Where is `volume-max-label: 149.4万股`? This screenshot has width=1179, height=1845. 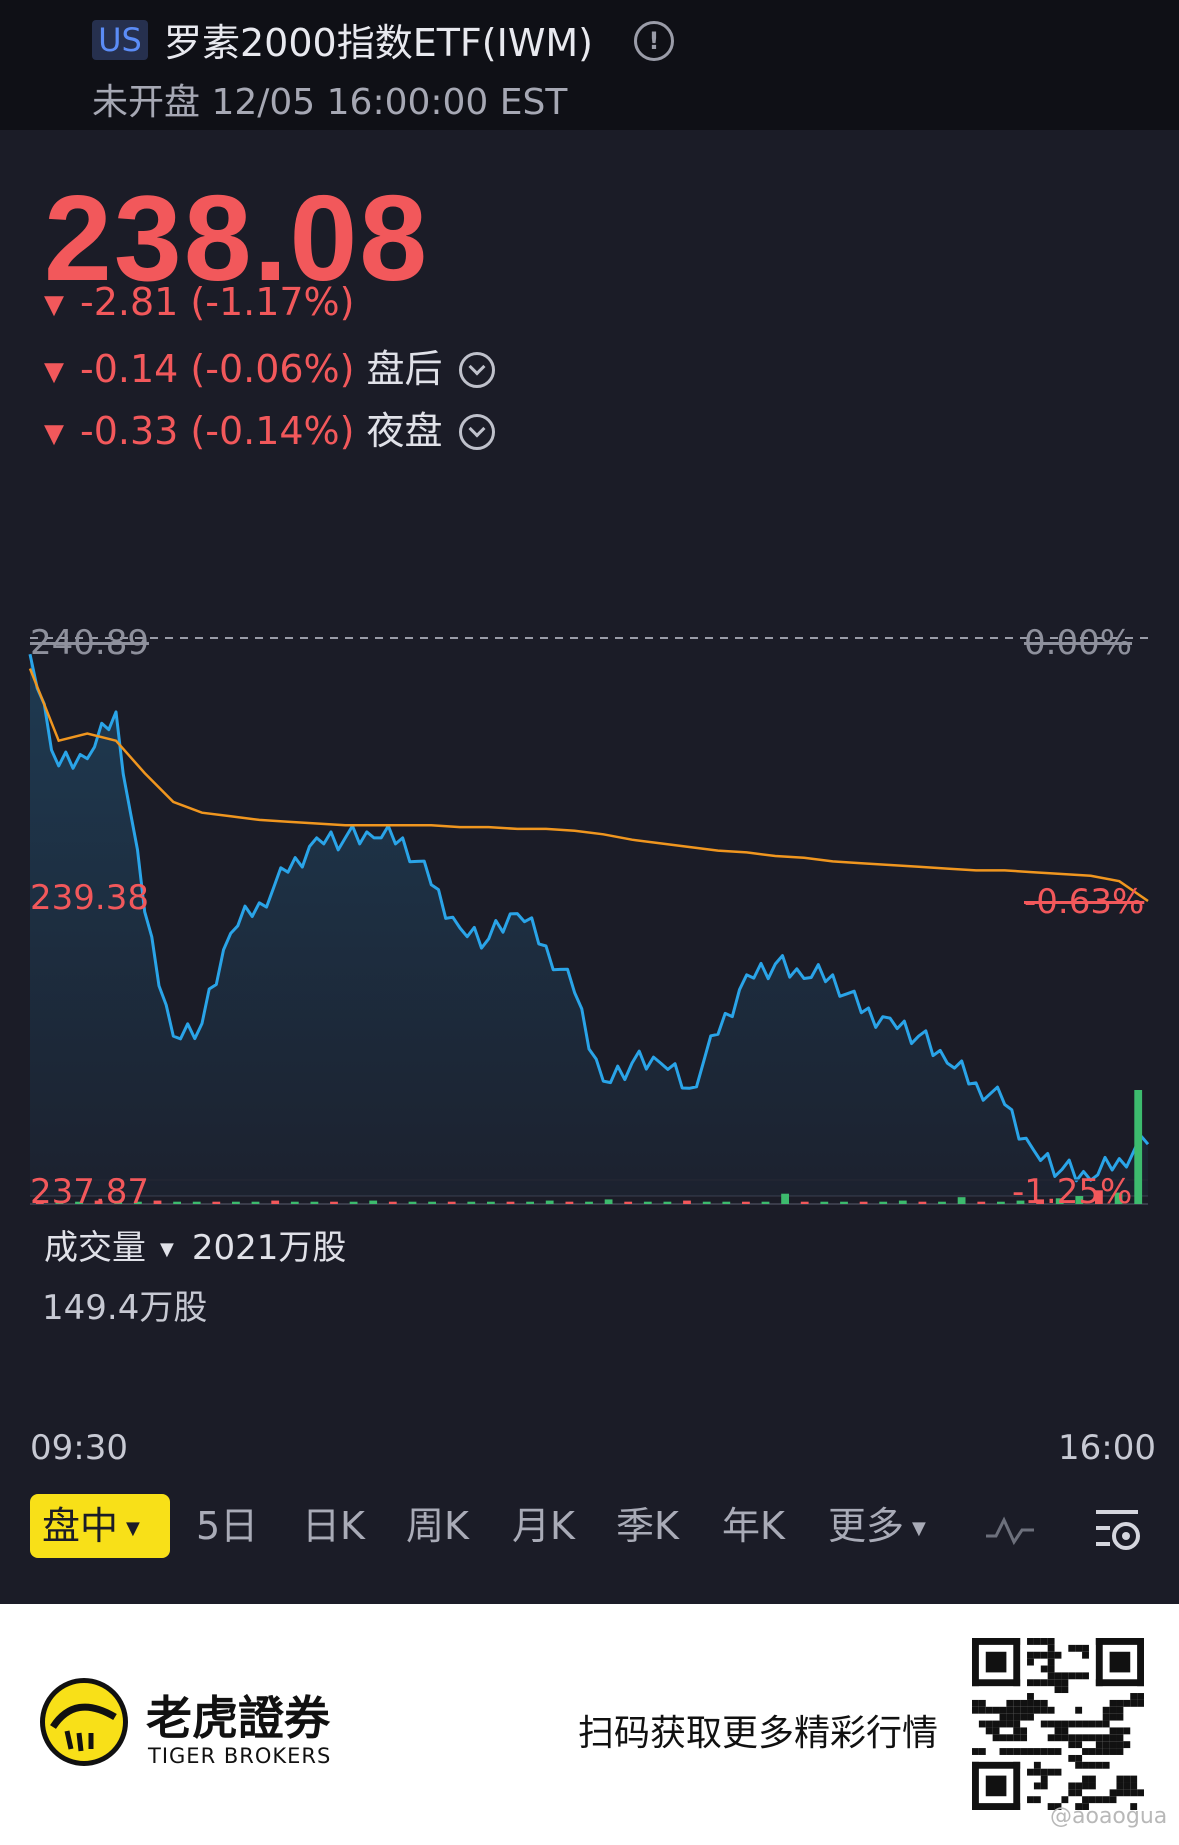 volume-max-label: 149.4万股 is located at coordinates (125, 1308).